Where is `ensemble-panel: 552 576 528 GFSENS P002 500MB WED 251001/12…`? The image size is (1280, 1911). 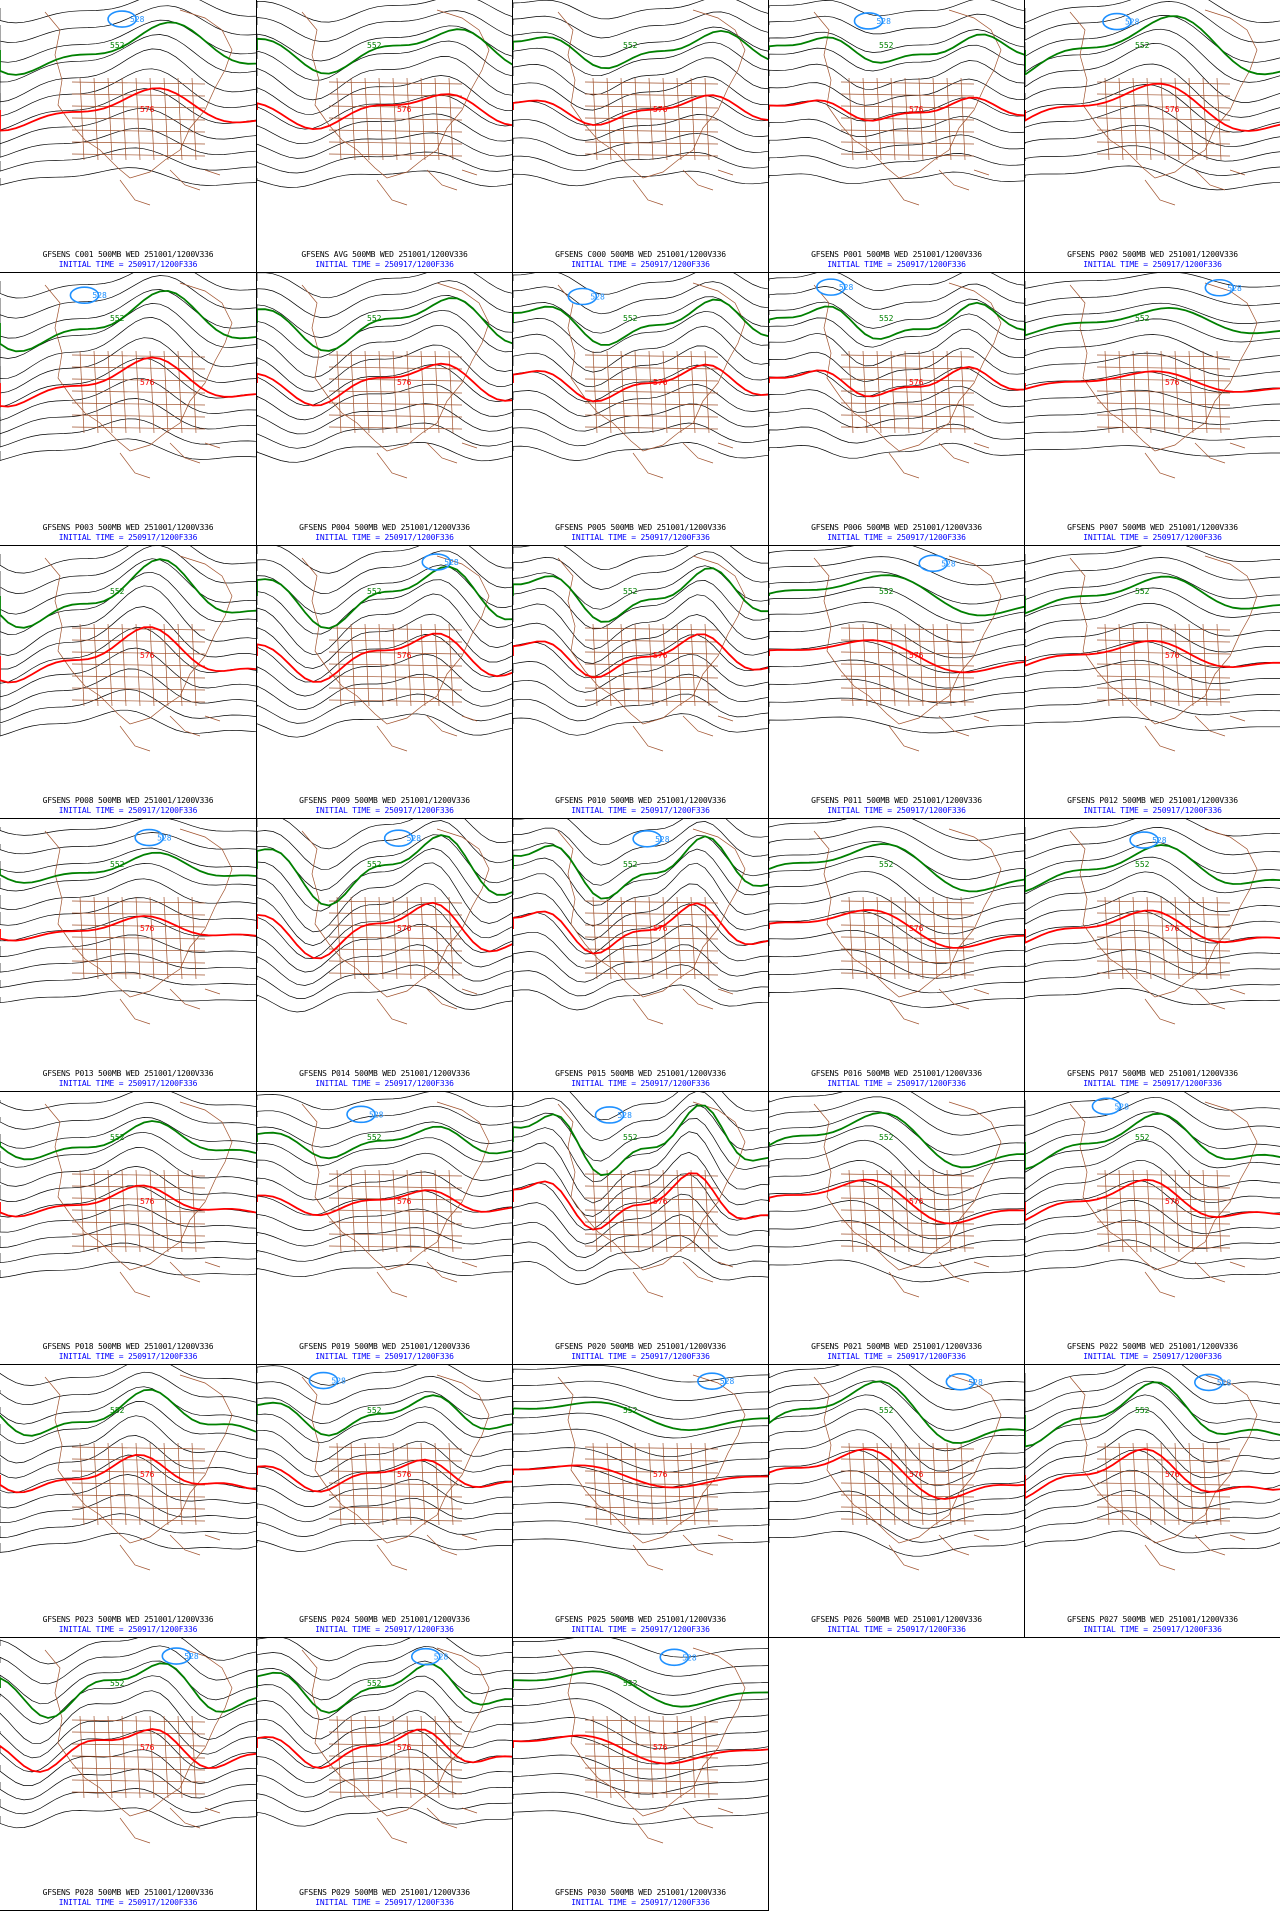 ensemble-panel: 552 576 528 GFSENS P002 500MB WED 251001/12… is located at coordinates (1152, 136).